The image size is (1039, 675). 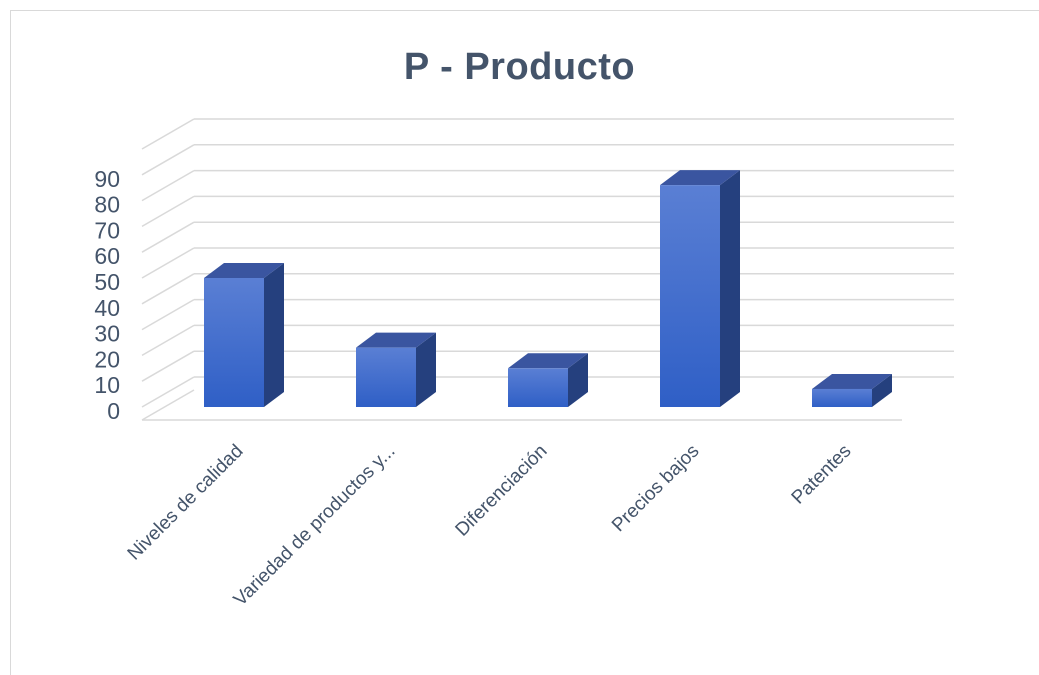 I want to click on y-tick-label: 50, so click(x=107, y=282).